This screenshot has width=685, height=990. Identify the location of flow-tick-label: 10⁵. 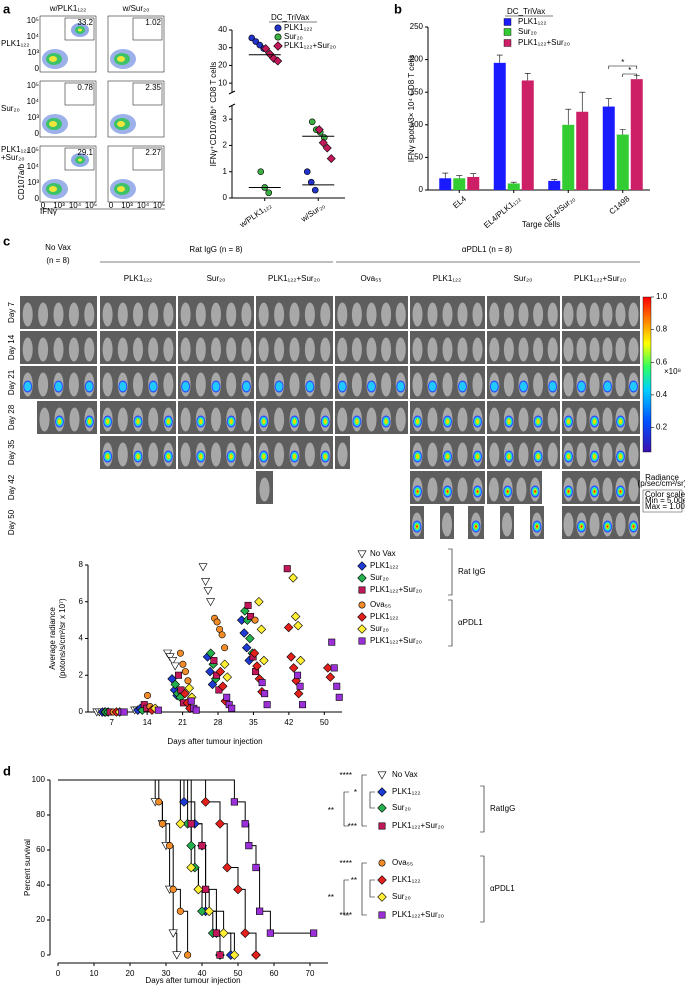
(159, 205).